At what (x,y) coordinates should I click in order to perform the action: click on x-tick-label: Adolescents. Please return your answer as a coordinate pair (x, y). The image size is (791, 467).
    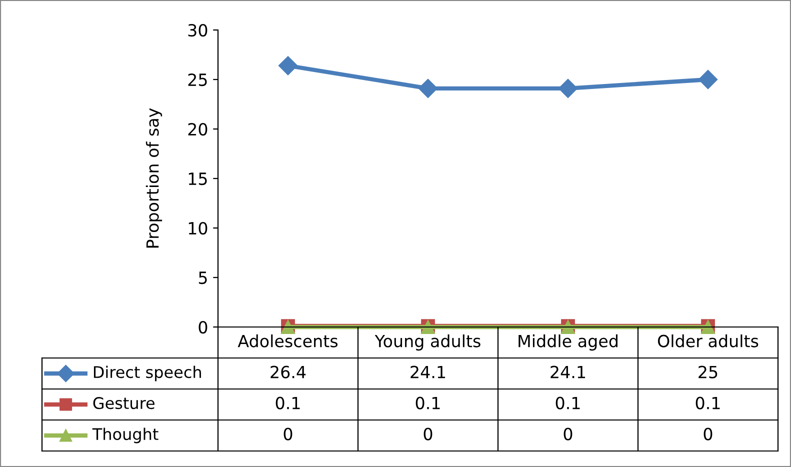
    Looking at the image, I should click on (288, 341).